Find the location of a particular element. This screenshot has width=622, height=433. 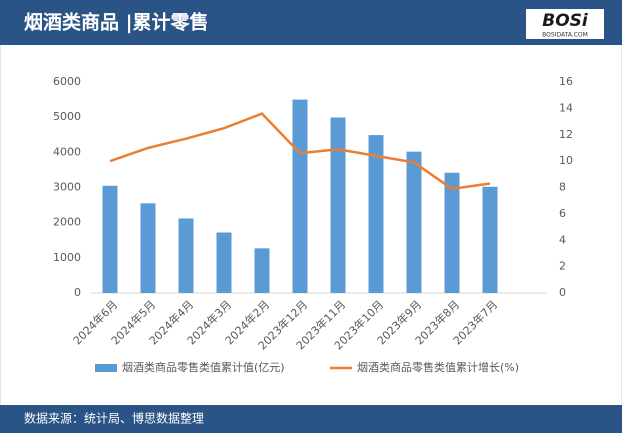

legend-swatch is located at coordinates (106, 368).